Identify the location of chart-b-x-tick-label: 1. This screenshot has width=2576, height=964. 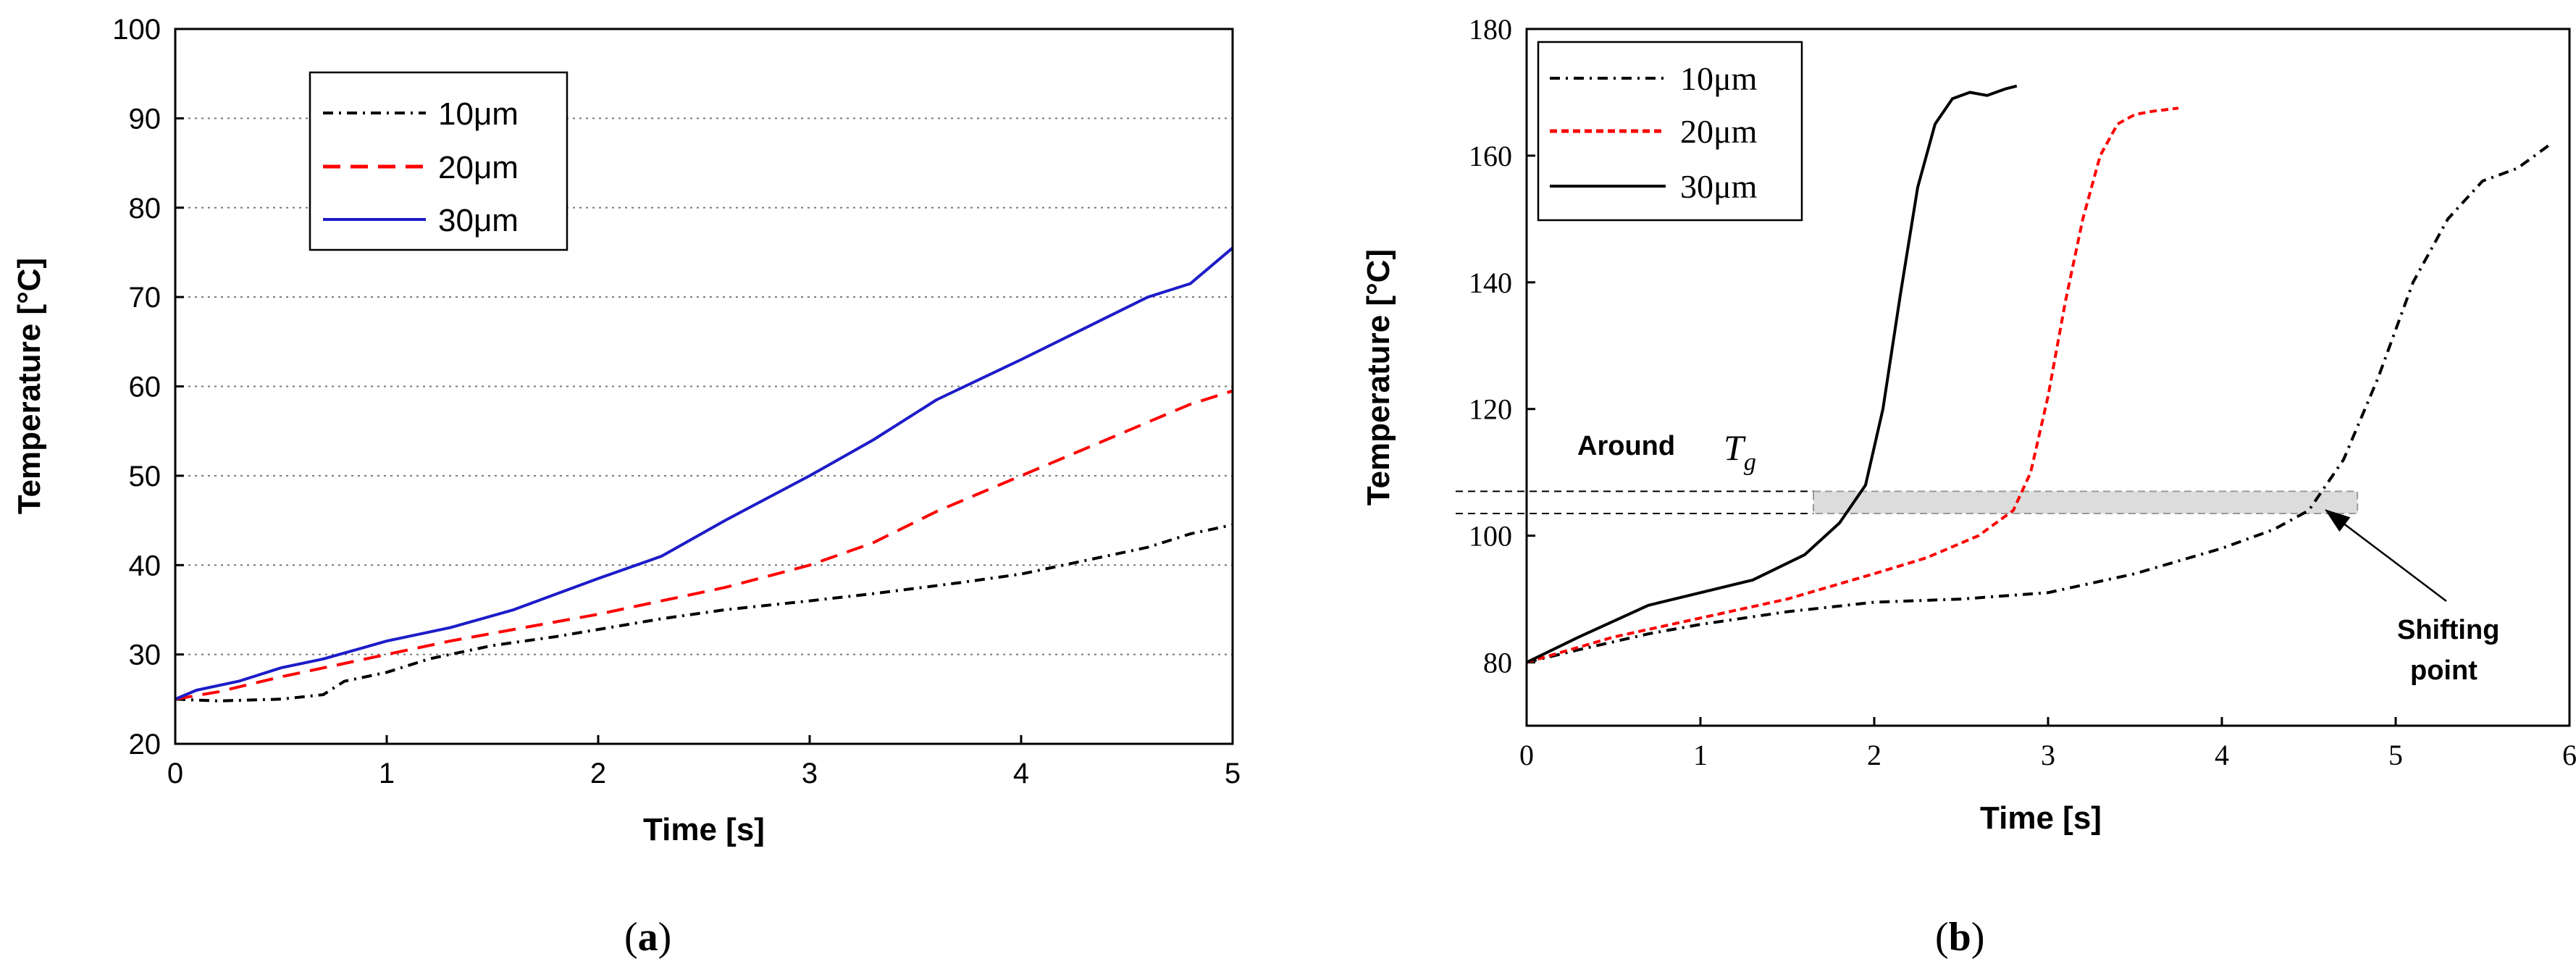
(1700, 755).